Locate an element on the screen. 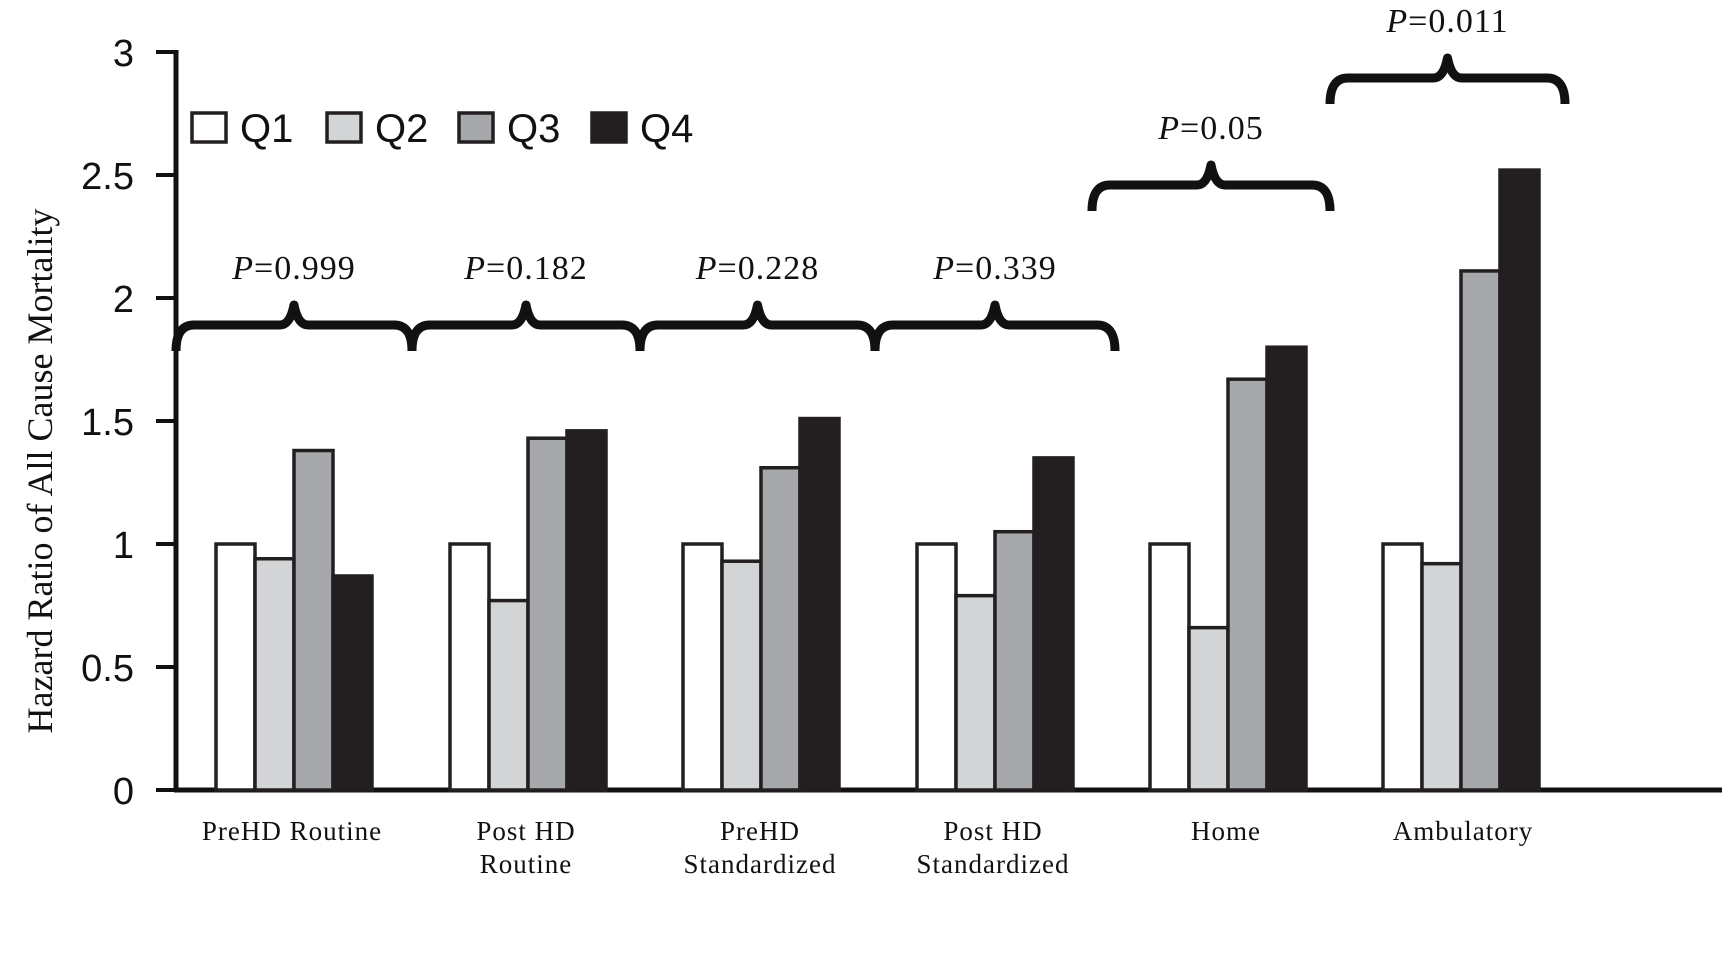 The image size is (1722, 962). legend-swatch-q4 is located at coordinates (609, 127).